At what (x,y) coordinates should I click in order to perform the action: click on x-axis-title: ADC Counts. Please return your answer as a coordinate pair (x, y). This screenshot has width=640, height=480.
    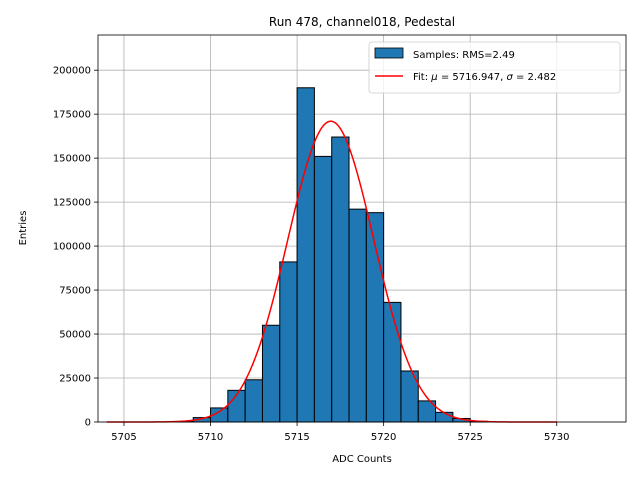
    Looking at the image, I should click on (362, 459).